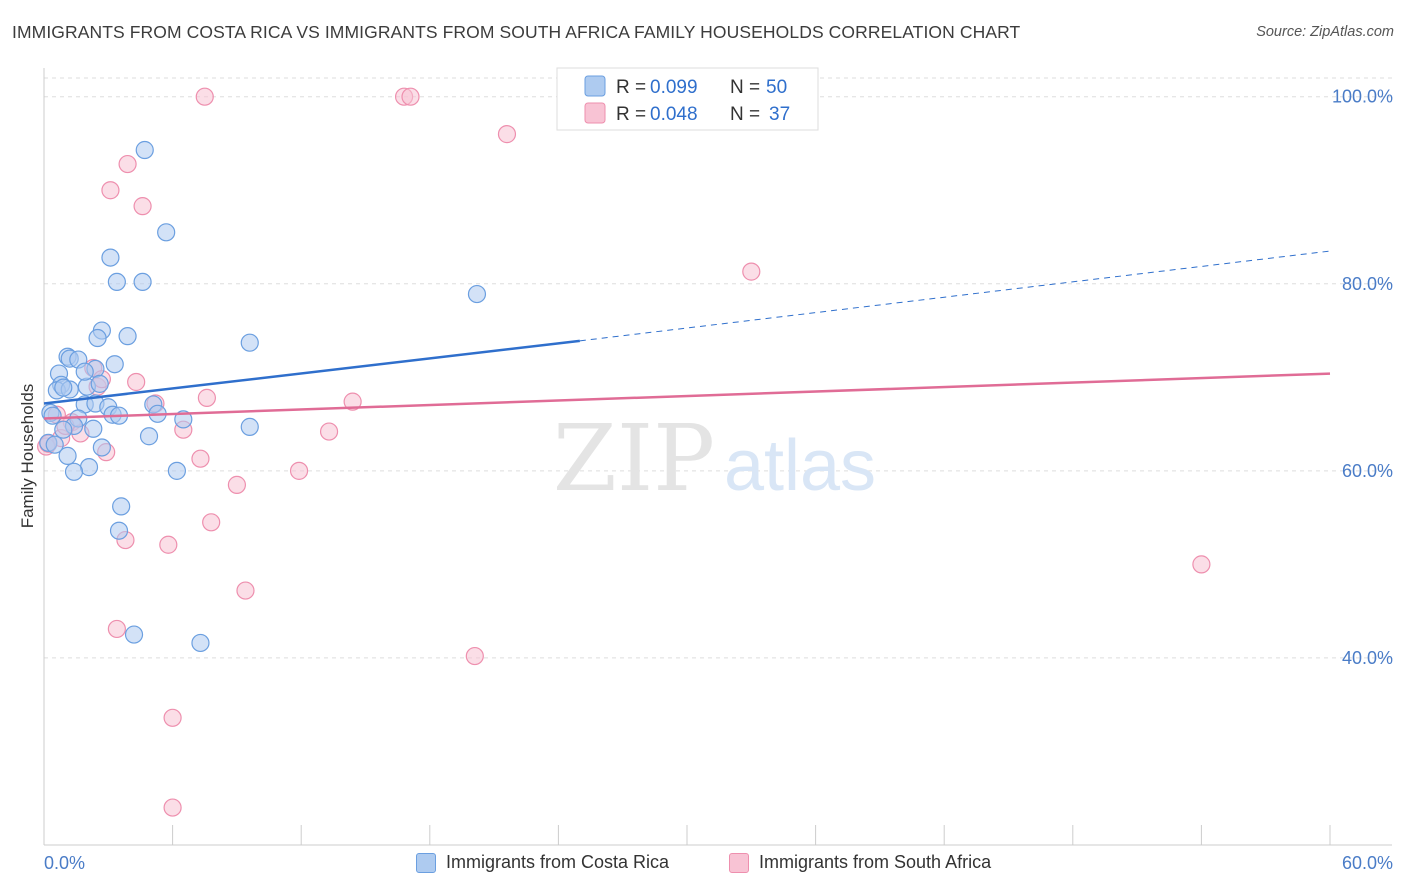 This screenshot has height=892, width=1406. What do you see at coordinates (558, 862) in the screenshot?
I see `legend-label-costa-rica: Immigrants from Costa Rica` at bounding box center [558, 862].